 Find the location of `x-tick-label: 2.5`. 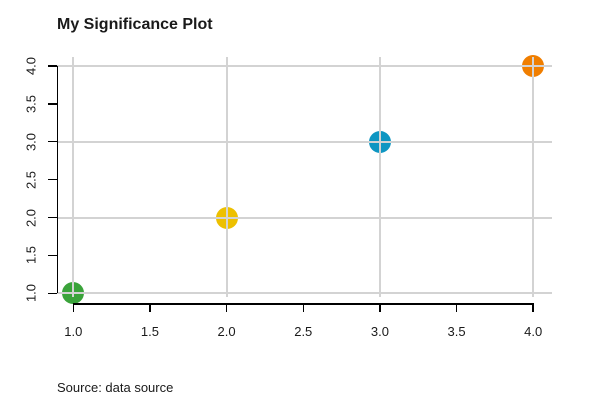

x-tick-label: 2.5 is located at coordinates (303, 331).